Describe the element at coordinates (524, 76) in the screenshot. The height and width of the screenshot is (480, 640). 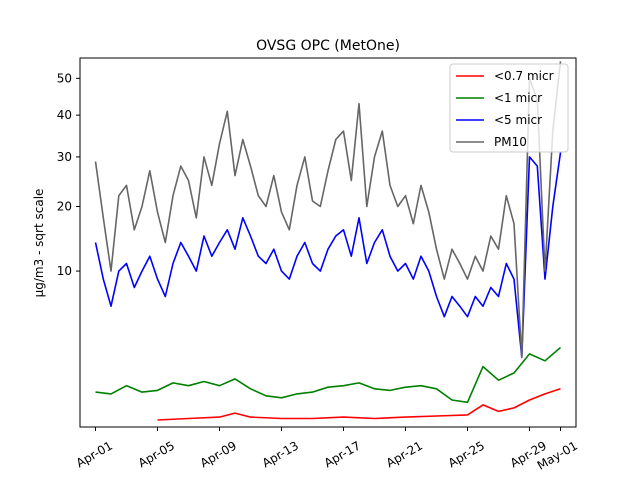
I see `legend-entry: <0.7 micr` at that location.